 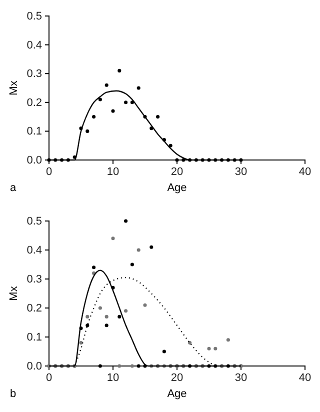 What do you see at coordinates (13, 188) in the screenshot?
I see `text: a` at bounding box center [13, 188].